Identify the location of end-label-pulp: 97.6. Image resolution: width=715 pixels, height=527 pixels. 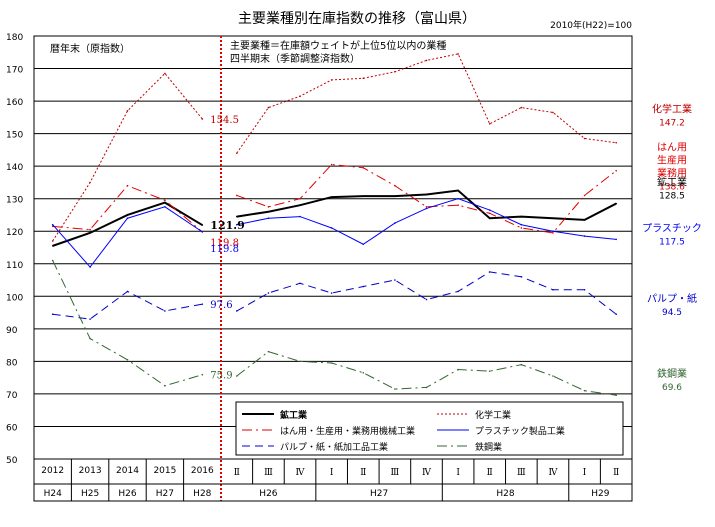
(221, 305).